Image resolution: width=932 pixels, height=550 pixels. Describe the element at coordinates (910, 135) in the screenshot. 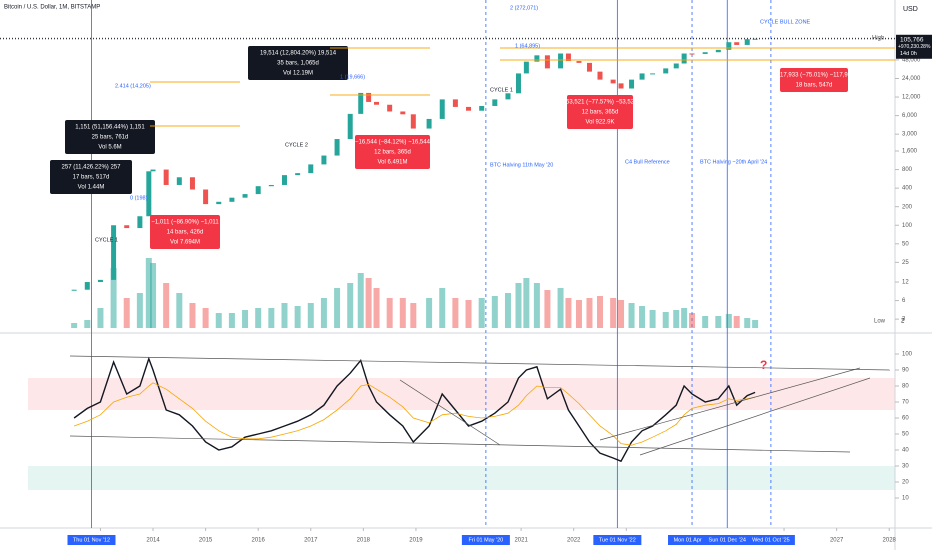

I see `y-tick-label: 3,000` at that location.